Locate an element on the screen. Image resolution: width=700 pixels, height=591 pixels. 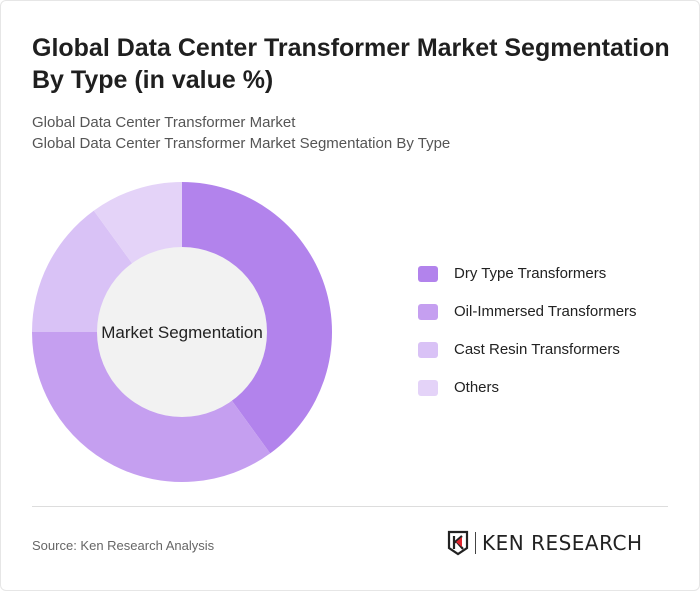
ken-research-logo: KEN RESEARCH is located at coordinates (545, 543).